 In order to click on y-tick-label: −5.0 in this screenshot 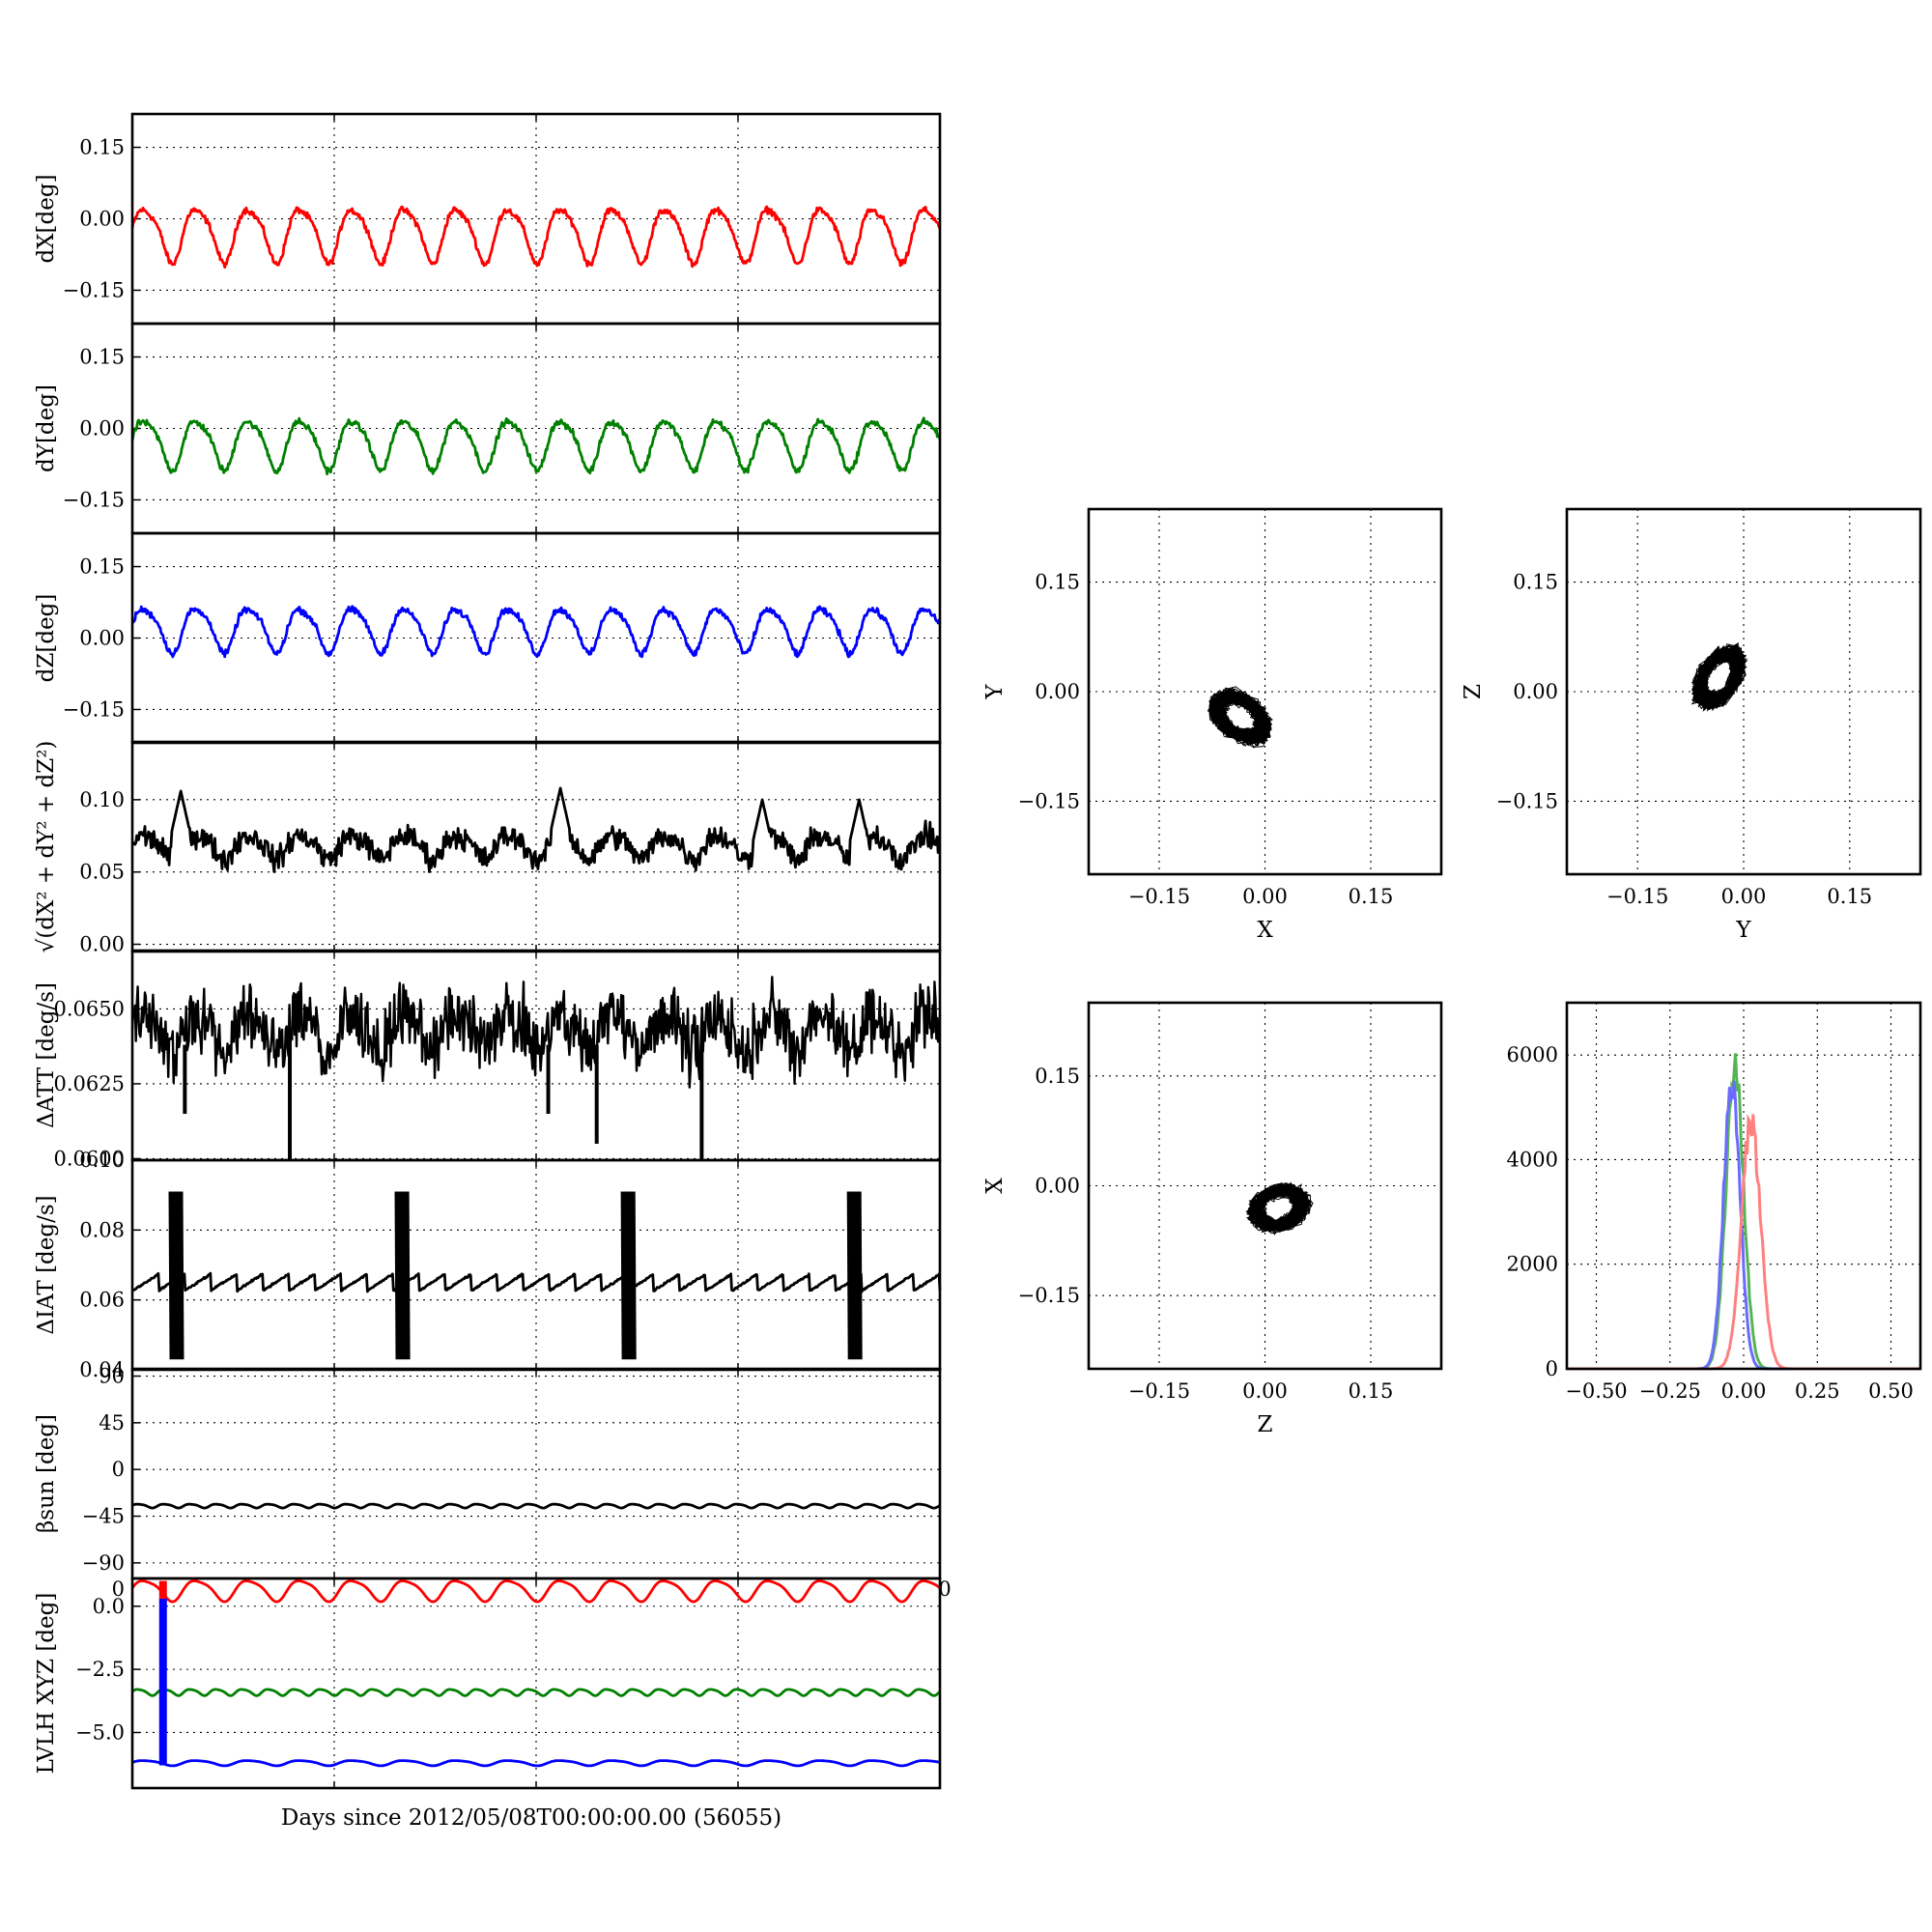, I will do `click(100, 1732)`.